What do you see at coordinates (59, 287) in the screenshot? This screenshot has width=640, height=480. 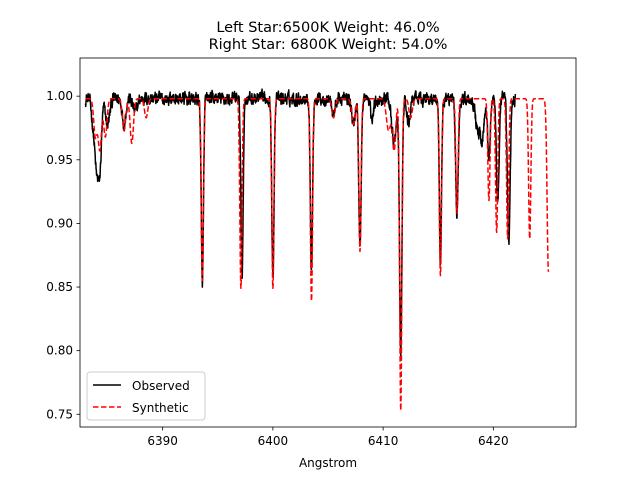 I see `y-tick-label: 0.85` at bounding box center [59, 287].